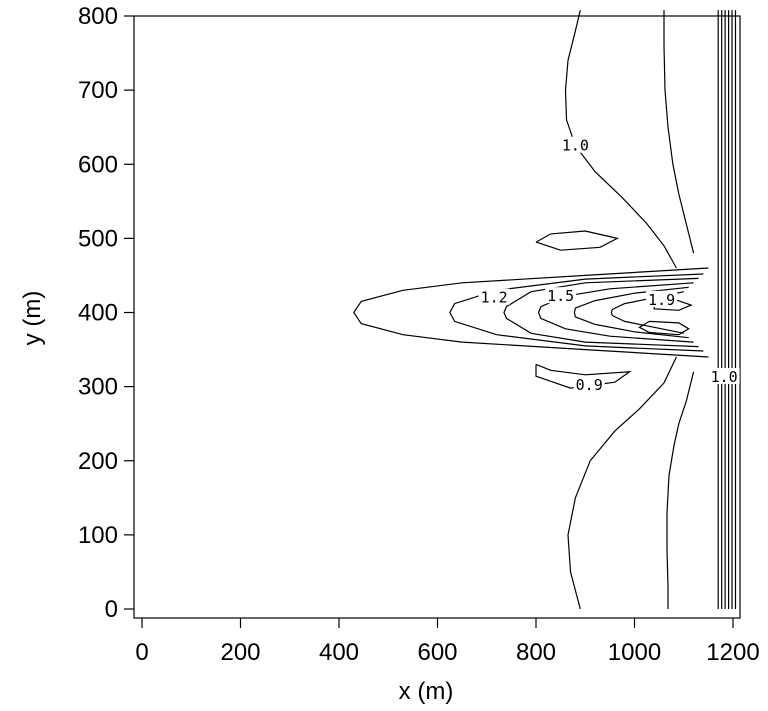 Image resolution: width=768 pixels, height=711 pixels. I want to click on y-tick-label-600: 600, so click(98, 164).